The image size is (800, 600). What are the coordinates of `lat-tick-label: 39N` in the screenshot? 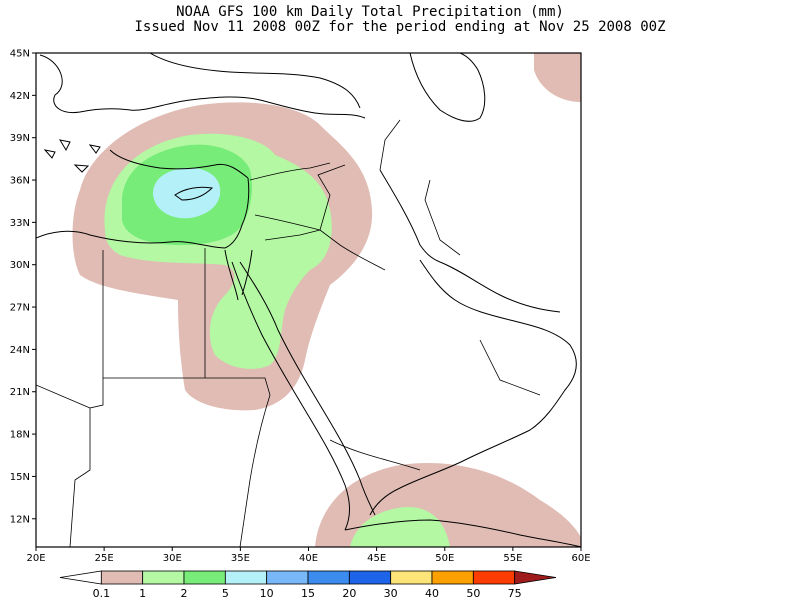 It's located at (20, 138).